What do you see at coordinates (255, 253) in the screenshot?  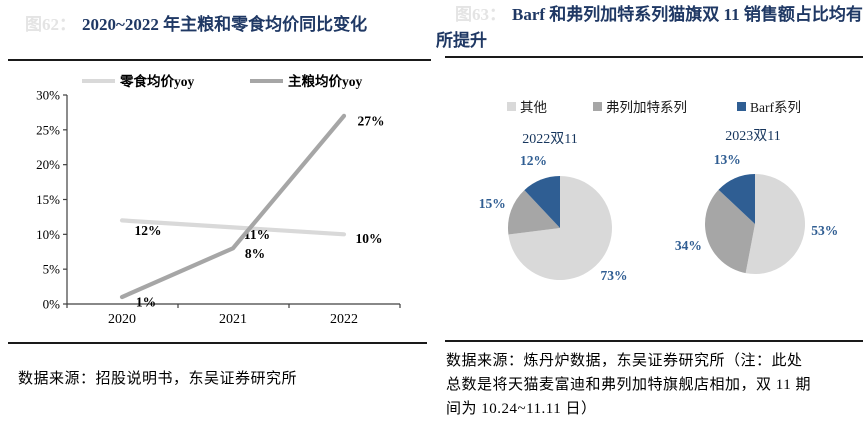 I see `data-label: 8%` at bounding box center [255, 253].